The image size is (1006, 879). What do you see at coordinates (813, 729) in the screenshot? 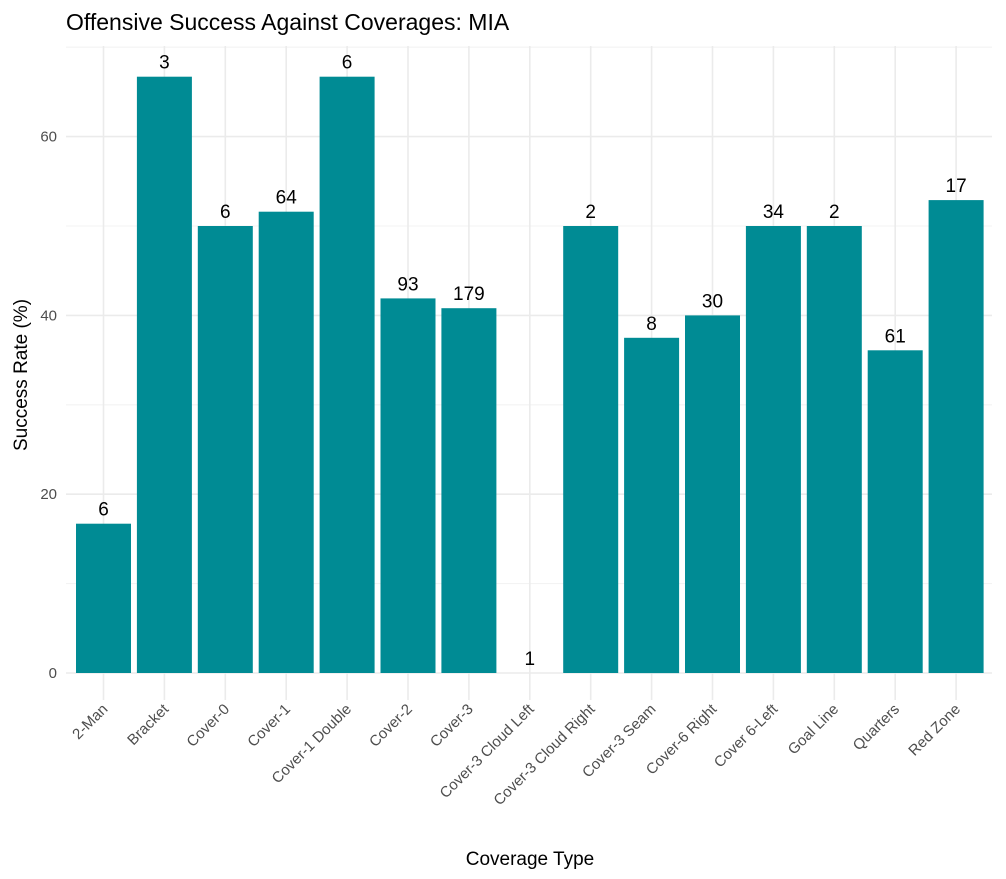
I see `x-tick-label: Goal Line` at bounding box center [813, 729].